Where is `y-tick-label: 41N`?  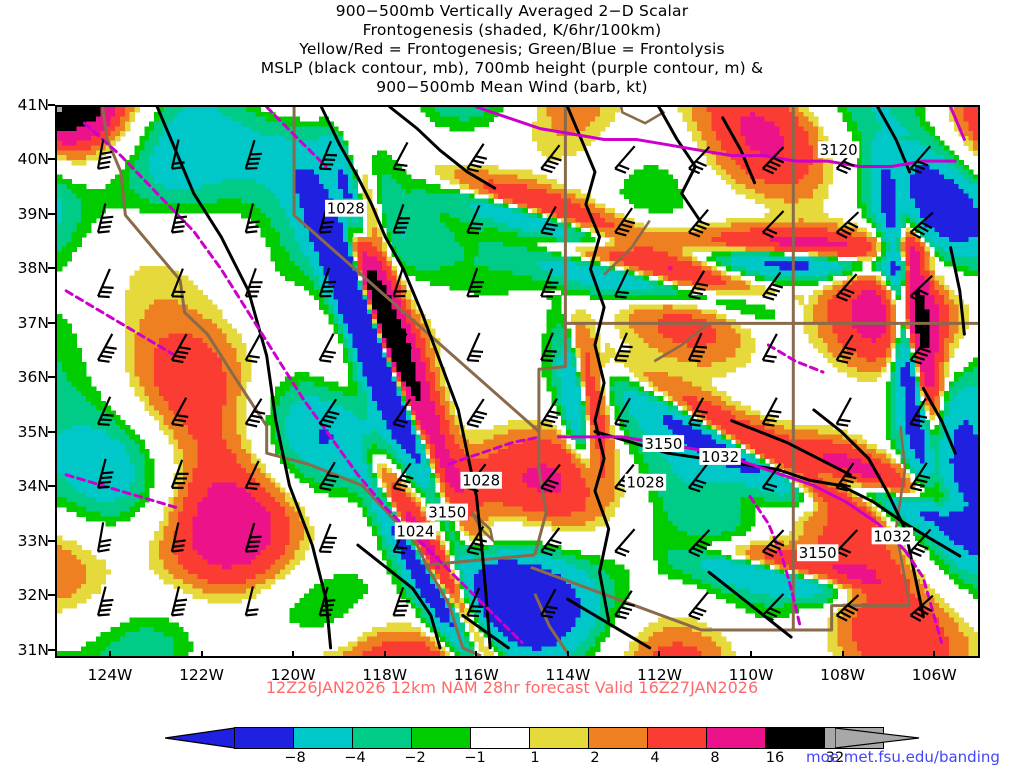
y-tick-label: 41N is located at coordinates (33, 105).